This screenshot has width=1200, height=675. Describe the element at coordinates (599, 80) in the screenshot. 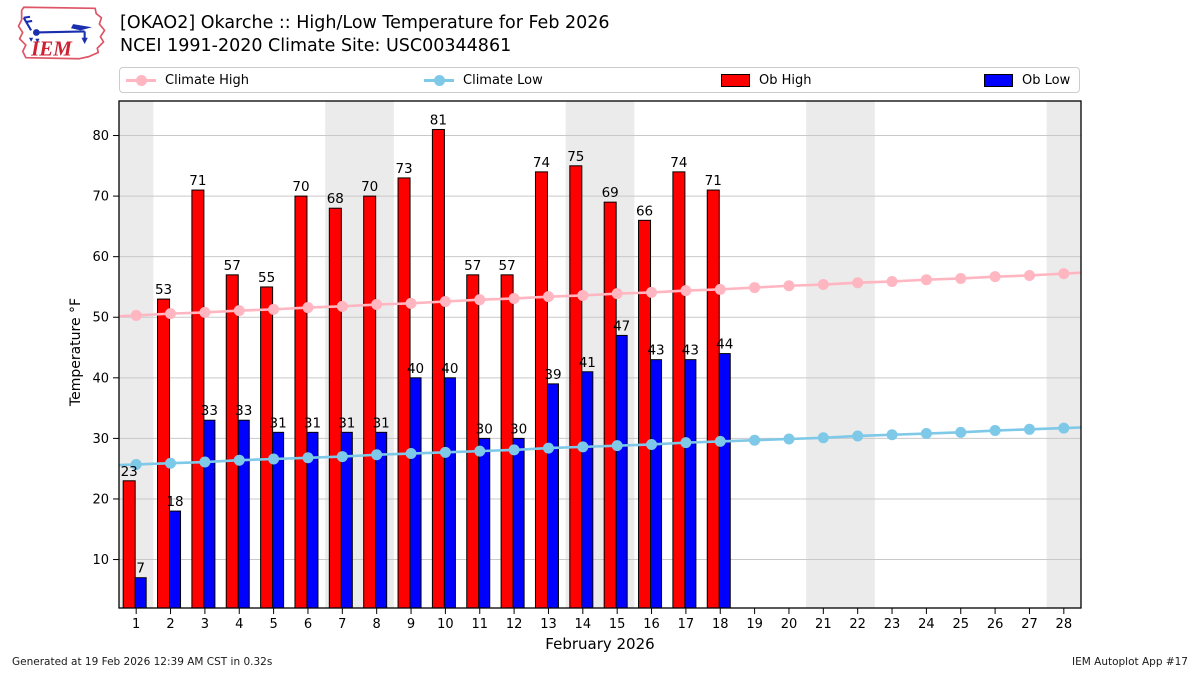

I see `legend: Climate High Climate Low Ob High Ob Low` at that location.